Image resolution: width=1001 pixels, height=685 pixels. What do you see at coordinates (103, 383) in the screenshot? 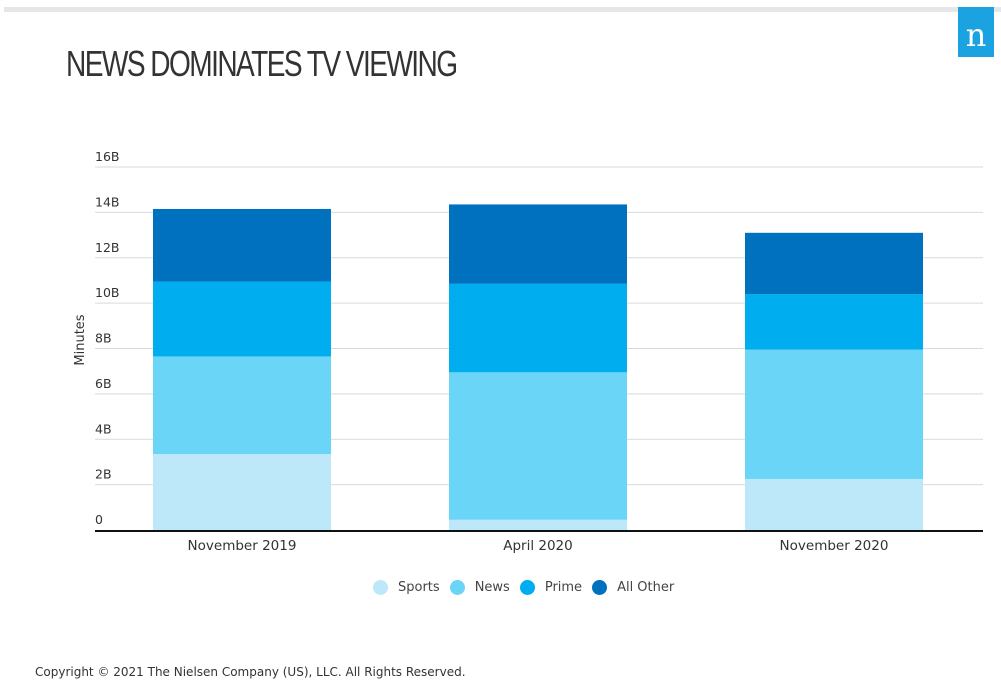
I see `y-tick-label: 6B` at bounding box center [103, 383].